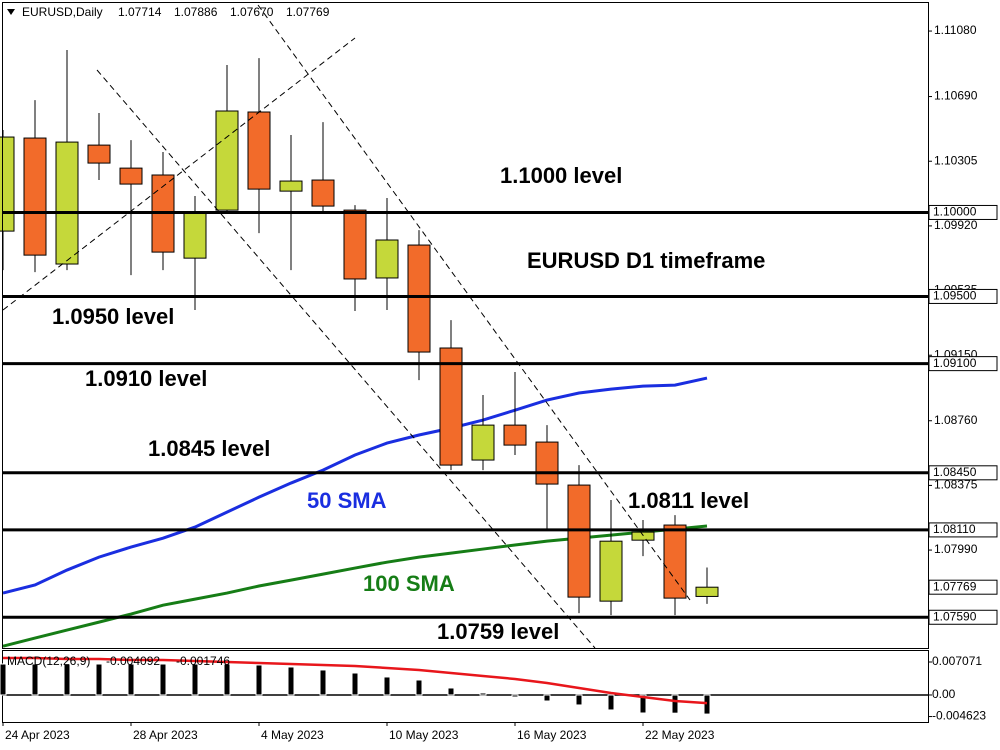  Describe the element at coordinates (140, 12) in the screenshot. I see `header-value: 1.07714` at that location.